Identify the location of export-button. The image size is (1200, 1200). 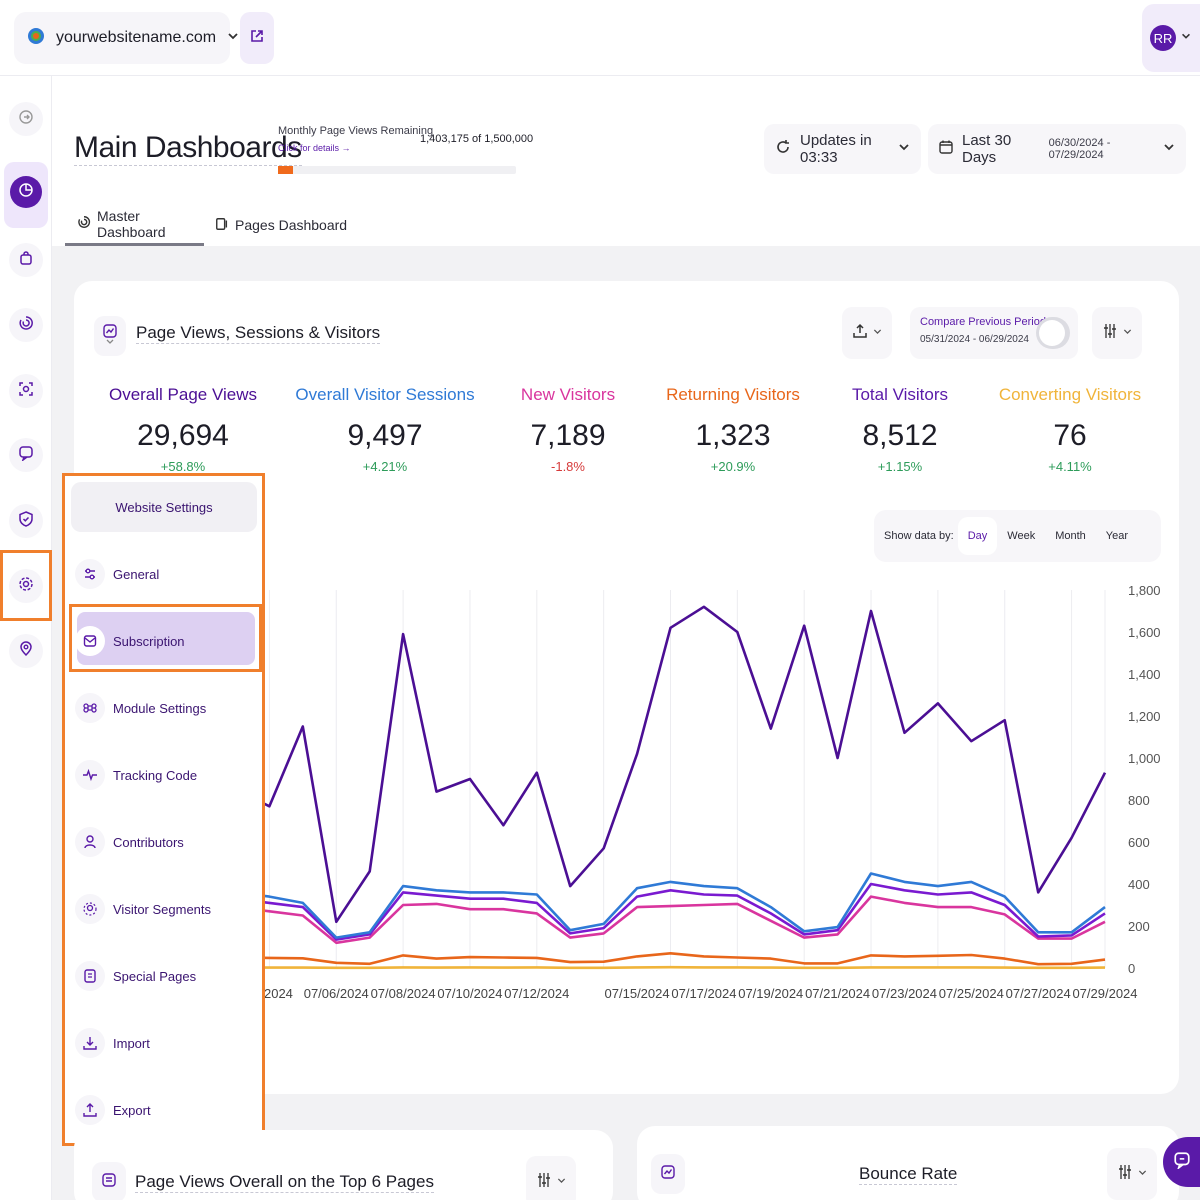
(867, 333).